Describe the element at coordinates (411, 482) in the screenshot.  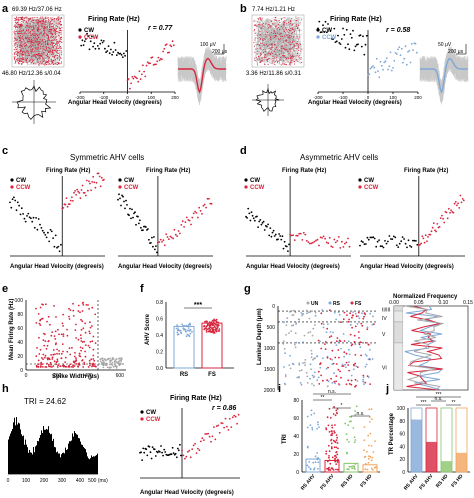
I see `x-tick-label: RS AHV` at that location.